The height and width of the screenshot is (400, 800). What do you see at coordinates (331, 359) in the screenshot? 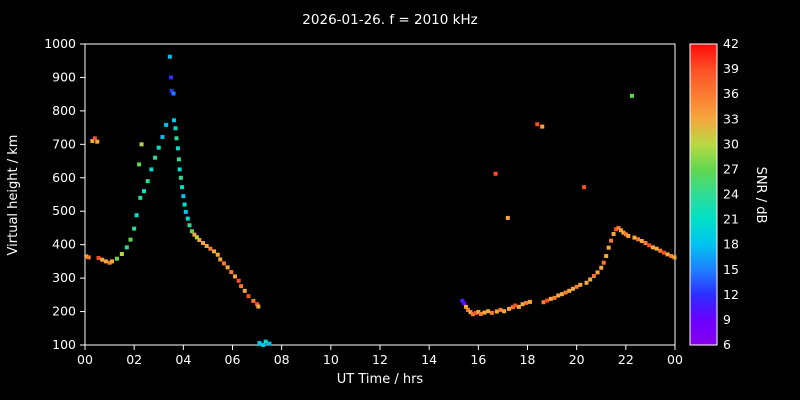
I see `x-tick-label: 10` at bounding box center [331, 359].